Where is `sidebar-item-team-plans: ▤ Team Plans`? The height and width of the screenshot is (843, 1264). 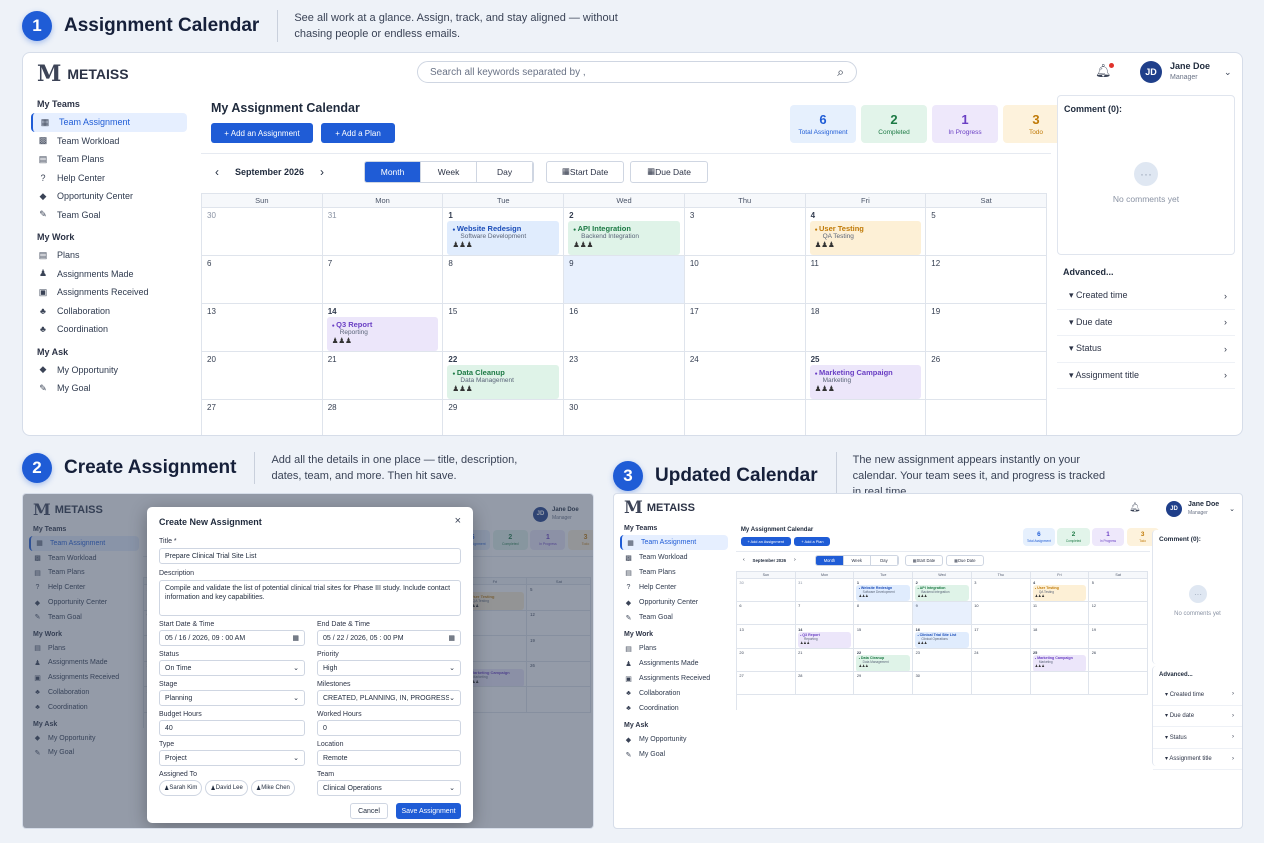
sidebar-item-team-plans: ▤ Team Plans is located at coordinates (109, 159).